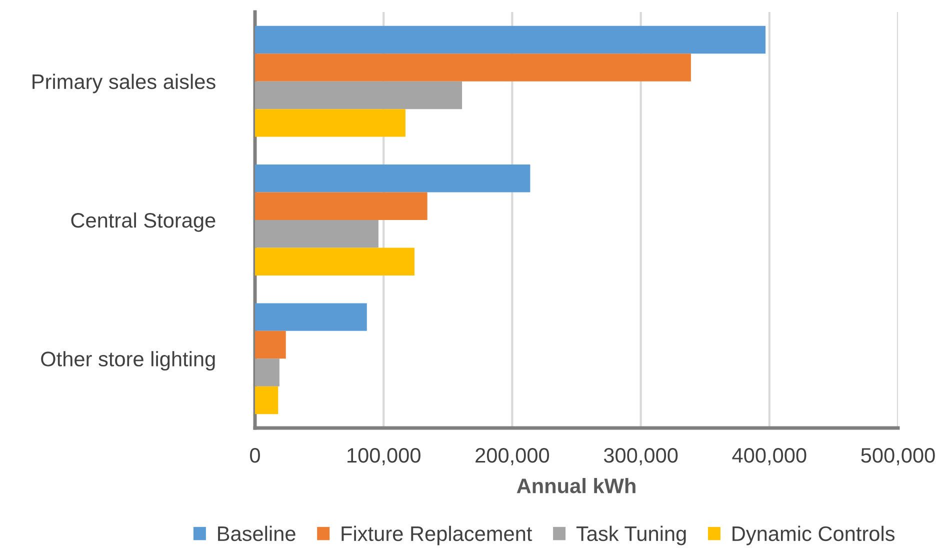 The width and height of the screenshot is (938, 553). Describe the element at coordinates (513, 457) in the screenshot. I see `x-tick-label: 200,000` at that location.